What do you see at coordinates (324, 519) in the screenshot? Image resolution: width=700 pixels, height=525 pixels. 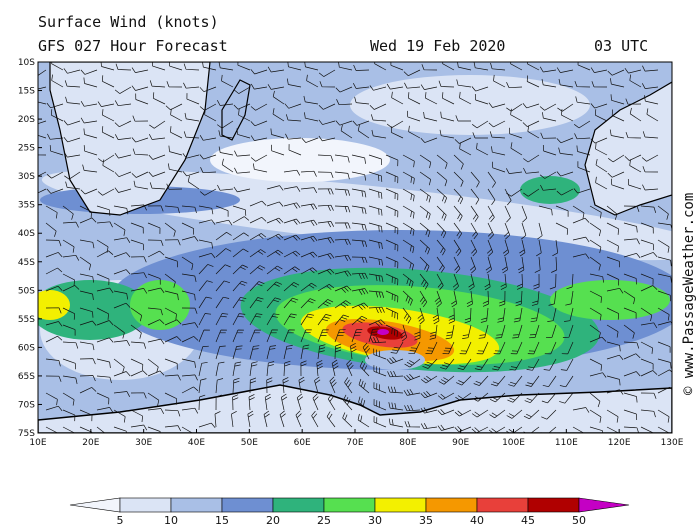 I see `legend-label: 25` at bounding box center [324, 519].